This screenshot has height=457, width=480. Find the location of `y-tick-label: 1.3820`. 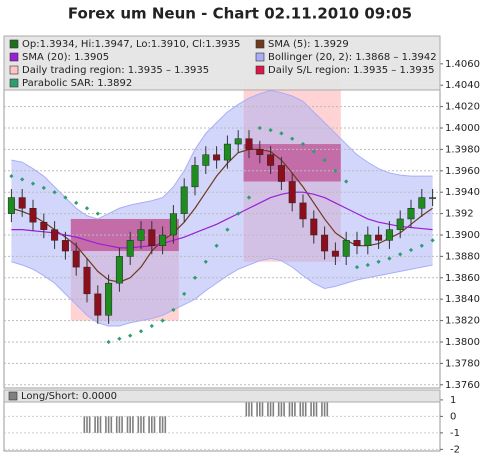

y-tick-label: 1.3820 is located at coordinates (462, 321).